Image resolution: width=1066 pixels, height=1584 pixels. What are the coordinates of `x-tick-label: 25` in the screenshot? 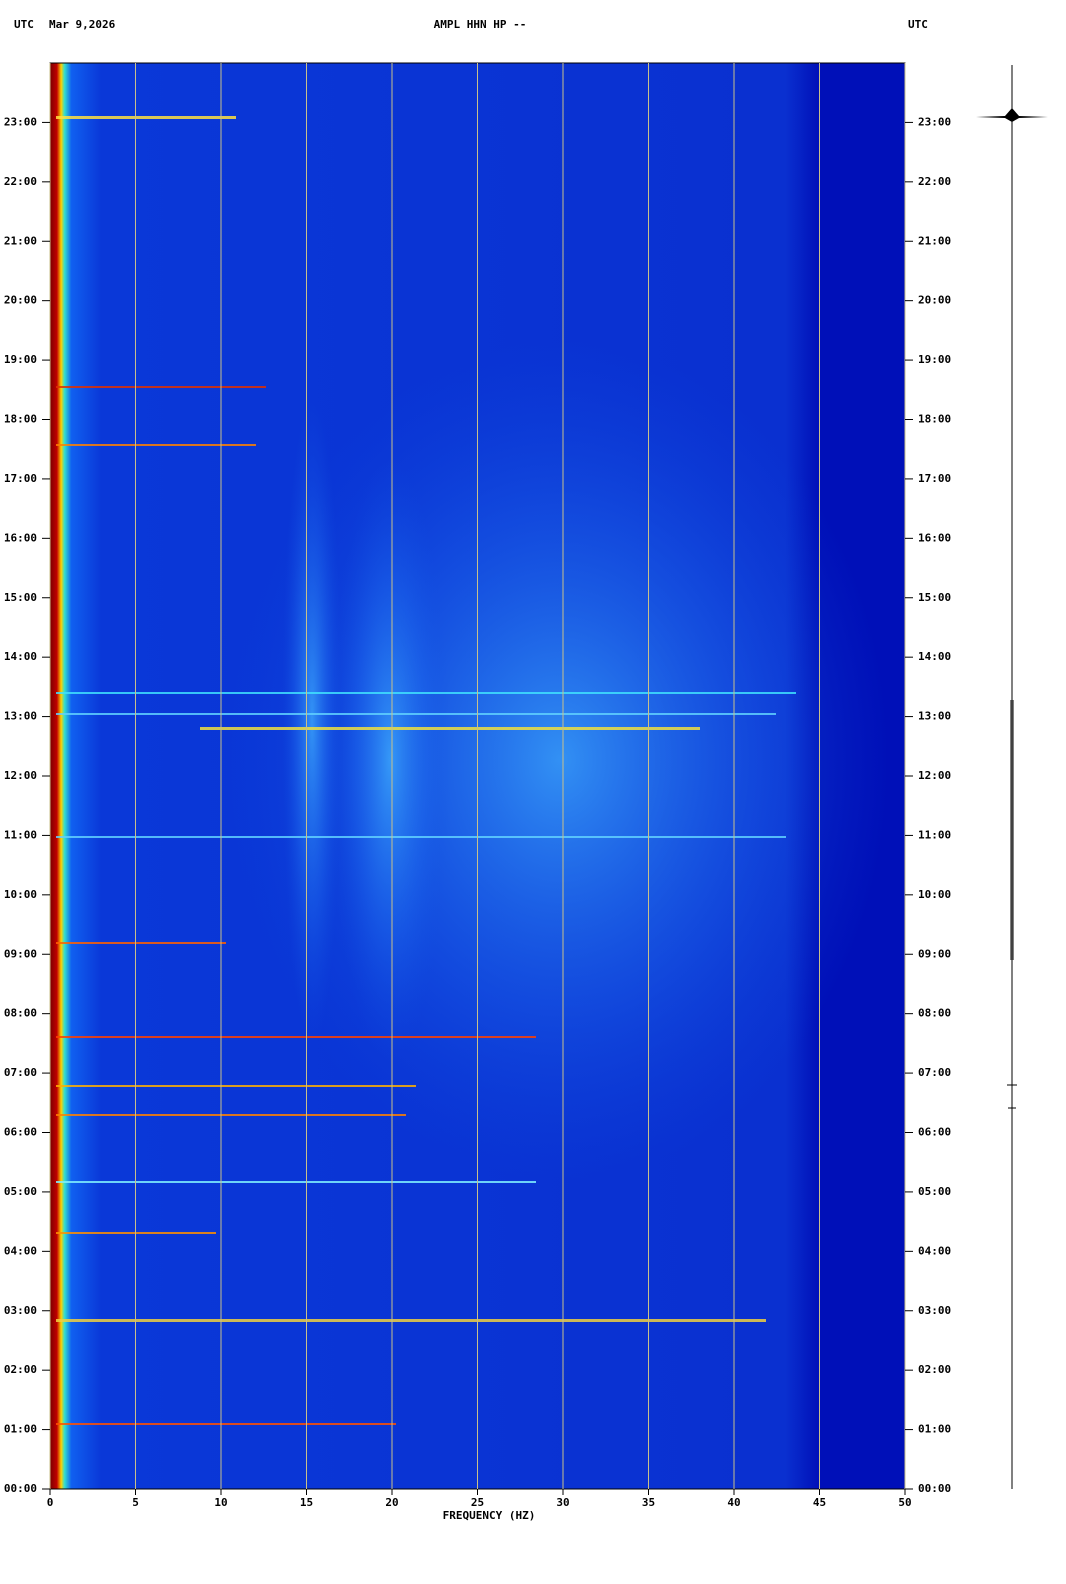 It's located at (477, 1502).